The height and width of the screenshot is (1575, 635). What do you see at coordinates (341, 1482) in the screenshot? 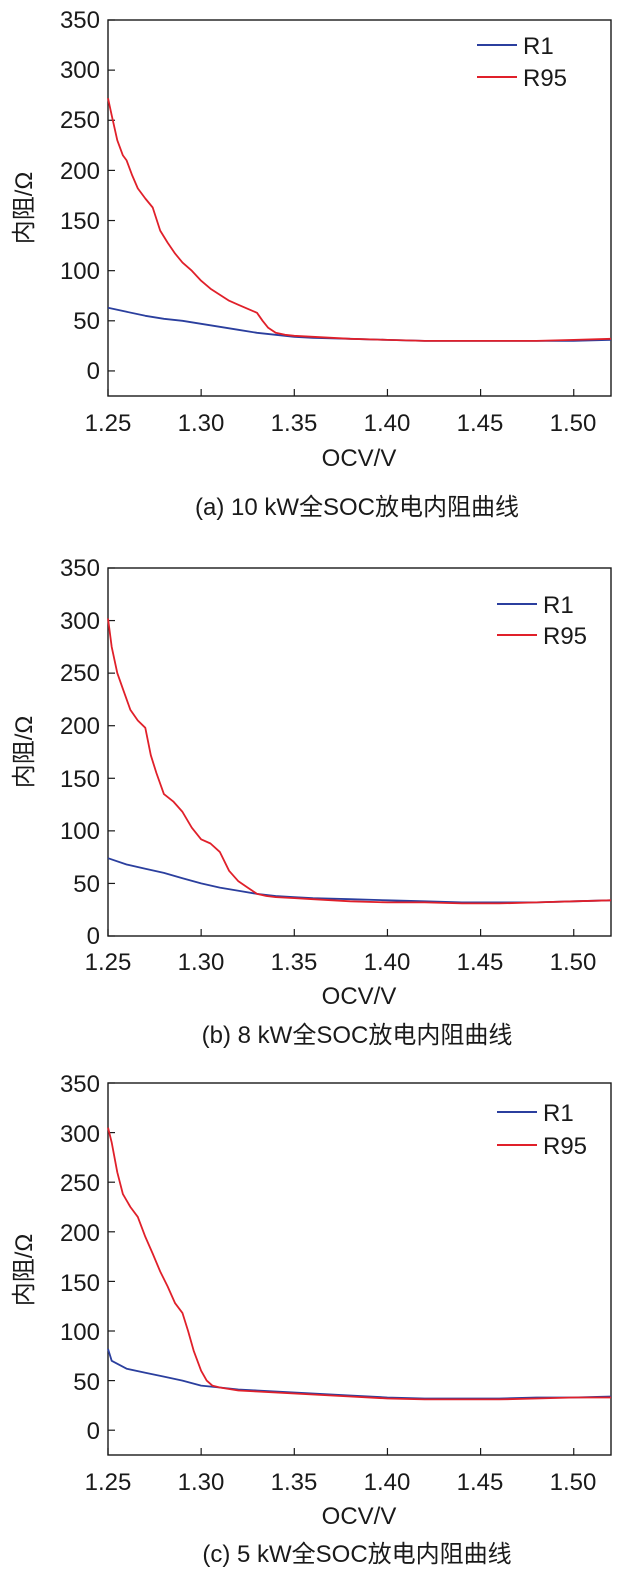
I see `panel-c-x-tick-labels: 1.25 1.30 1.35 1.40 1.45 1.50` at bounding box center [341, 1482].